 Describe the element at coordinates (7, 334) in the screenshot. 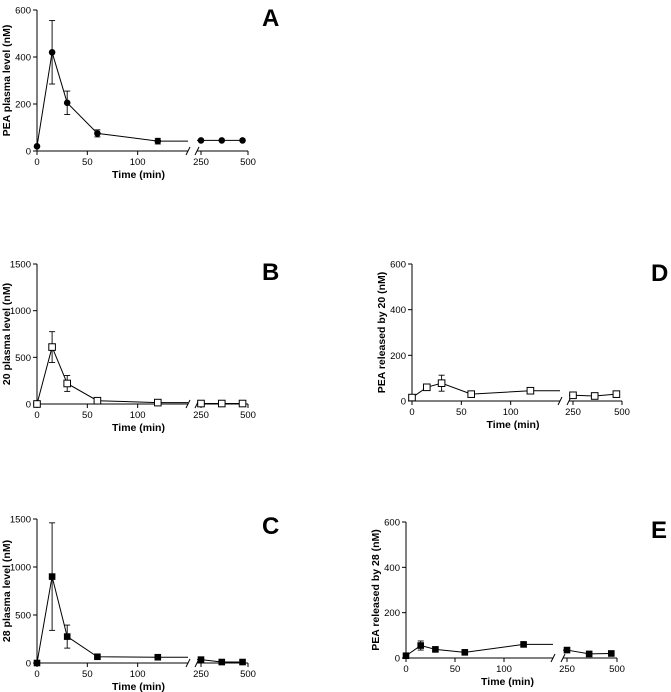

I see `y-axis-label: 20 plasma level (nM)` at that location.